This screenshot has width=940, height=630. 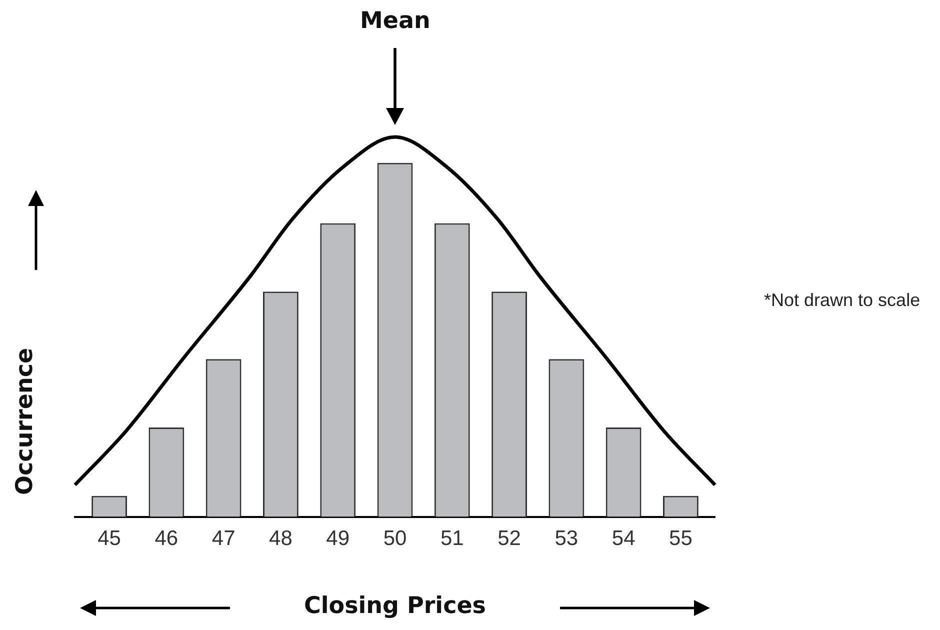 I want to click on x-tick-label: 55, so click(x=680, y=538).